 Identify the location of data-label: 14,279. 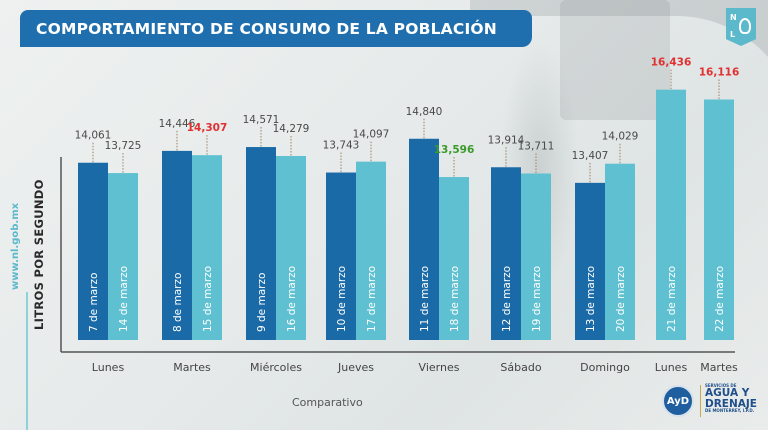
(291, 129).